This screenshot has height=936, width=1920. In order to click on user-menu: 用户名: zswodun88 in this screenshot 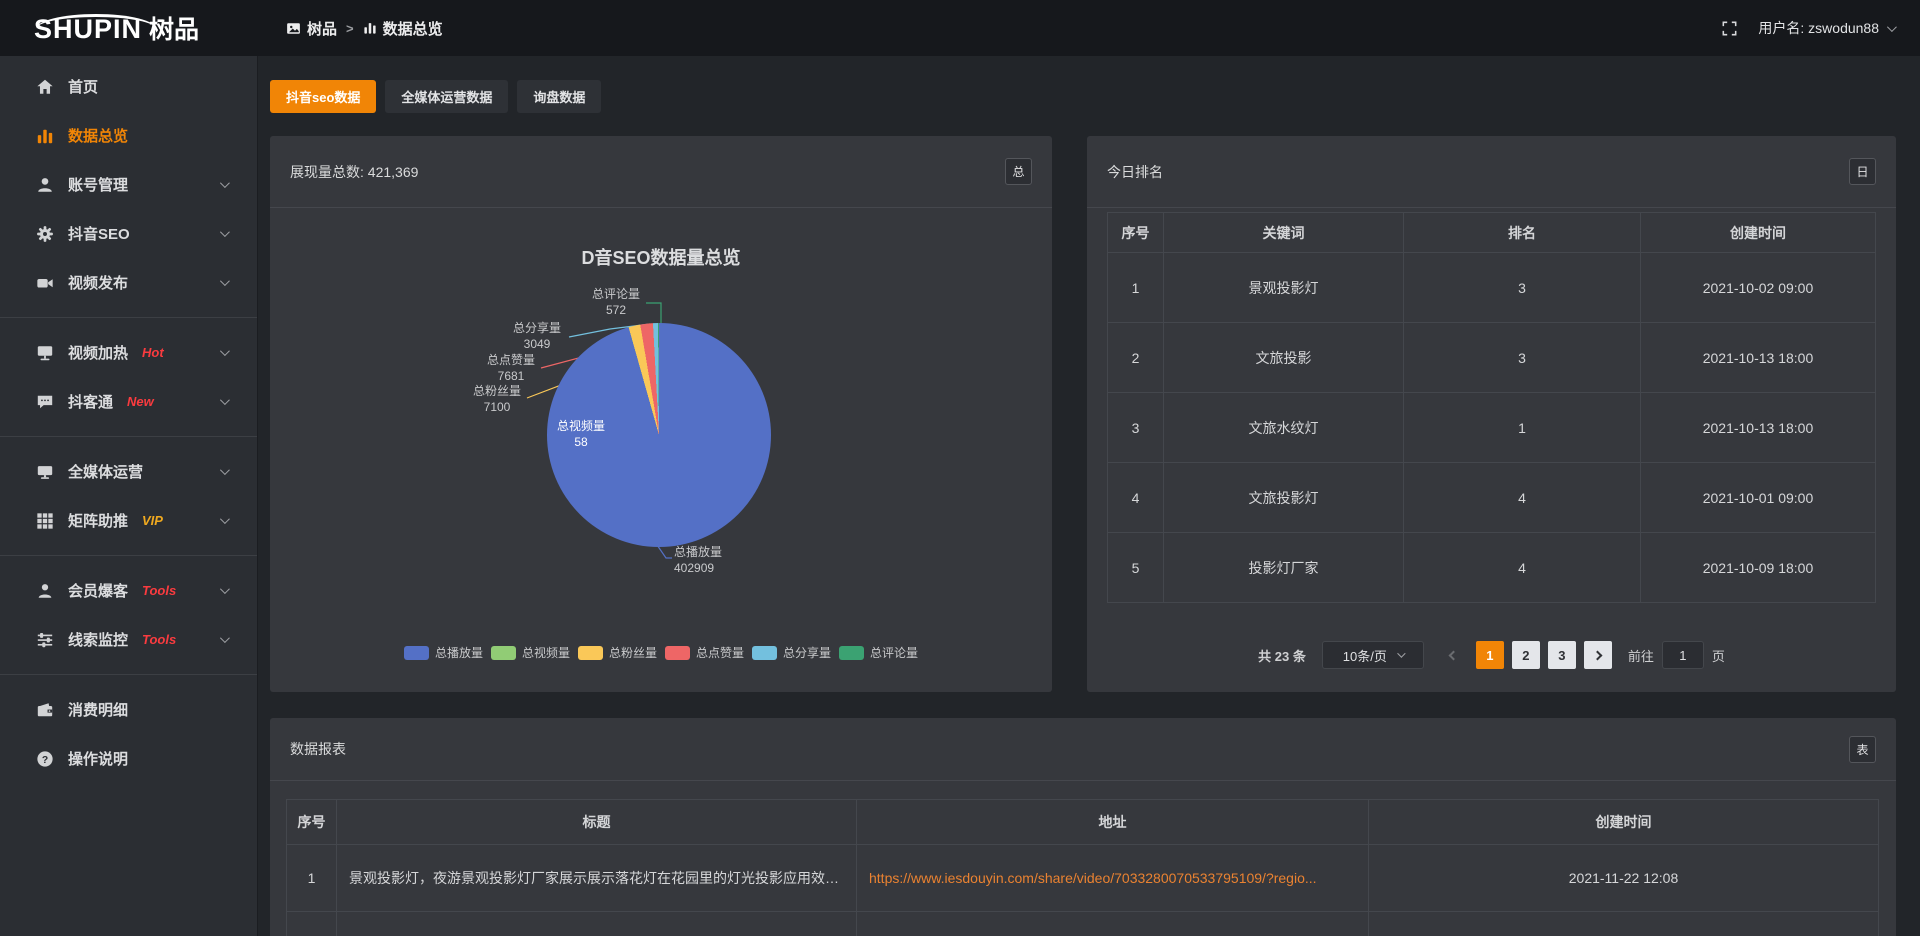, I will do `click(1827, 28)`.